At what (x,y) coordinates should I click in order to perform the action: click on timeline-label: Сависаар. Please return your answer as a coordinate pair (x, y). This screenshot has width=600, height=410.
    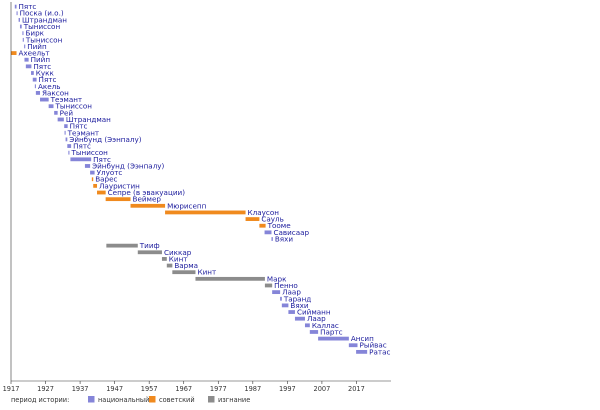
    Looking at the image, I should click on (291, 232).